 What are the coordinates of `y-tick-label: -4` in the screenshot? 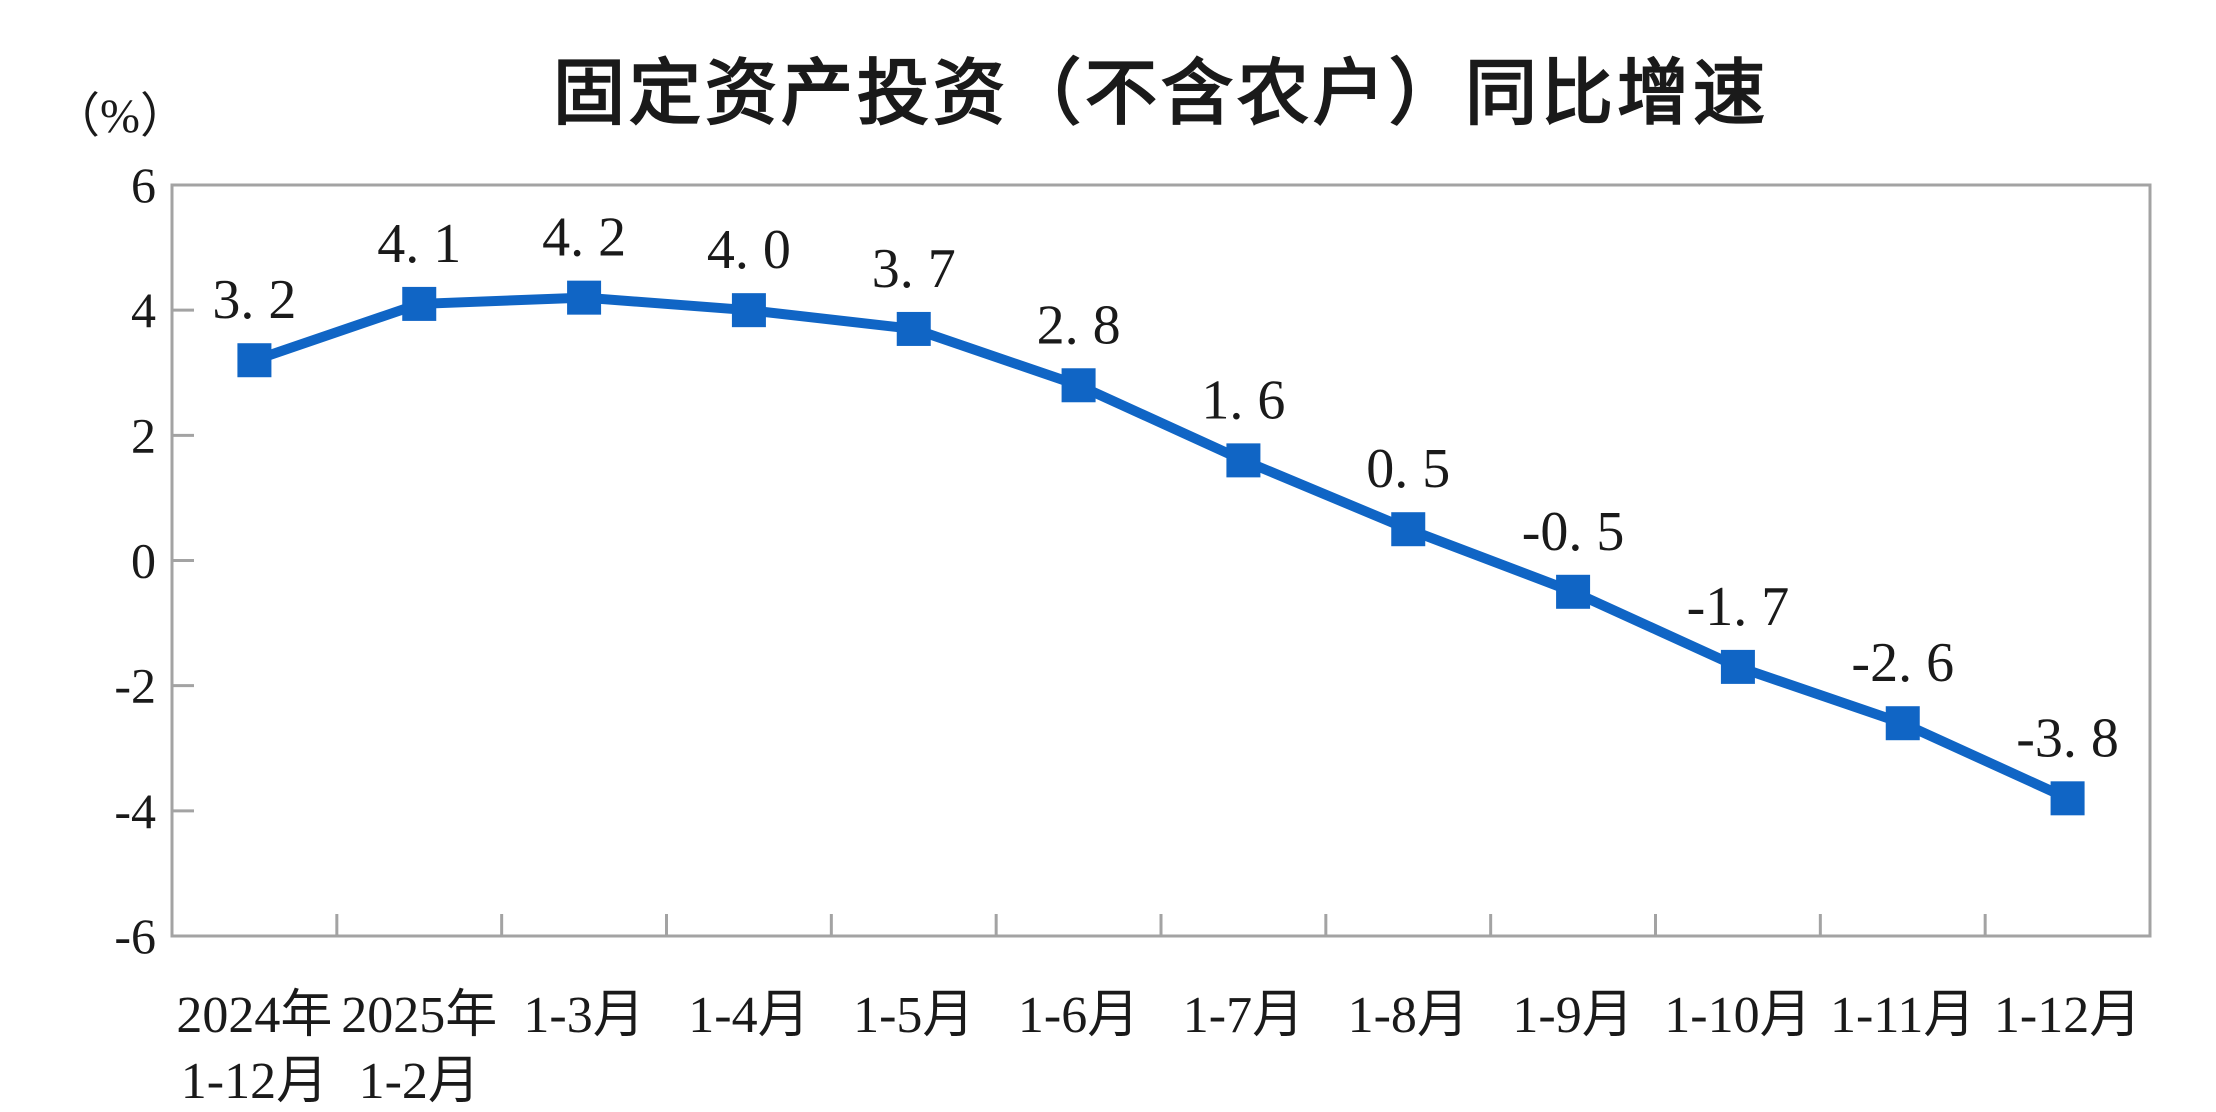 It's located at (135, 811).